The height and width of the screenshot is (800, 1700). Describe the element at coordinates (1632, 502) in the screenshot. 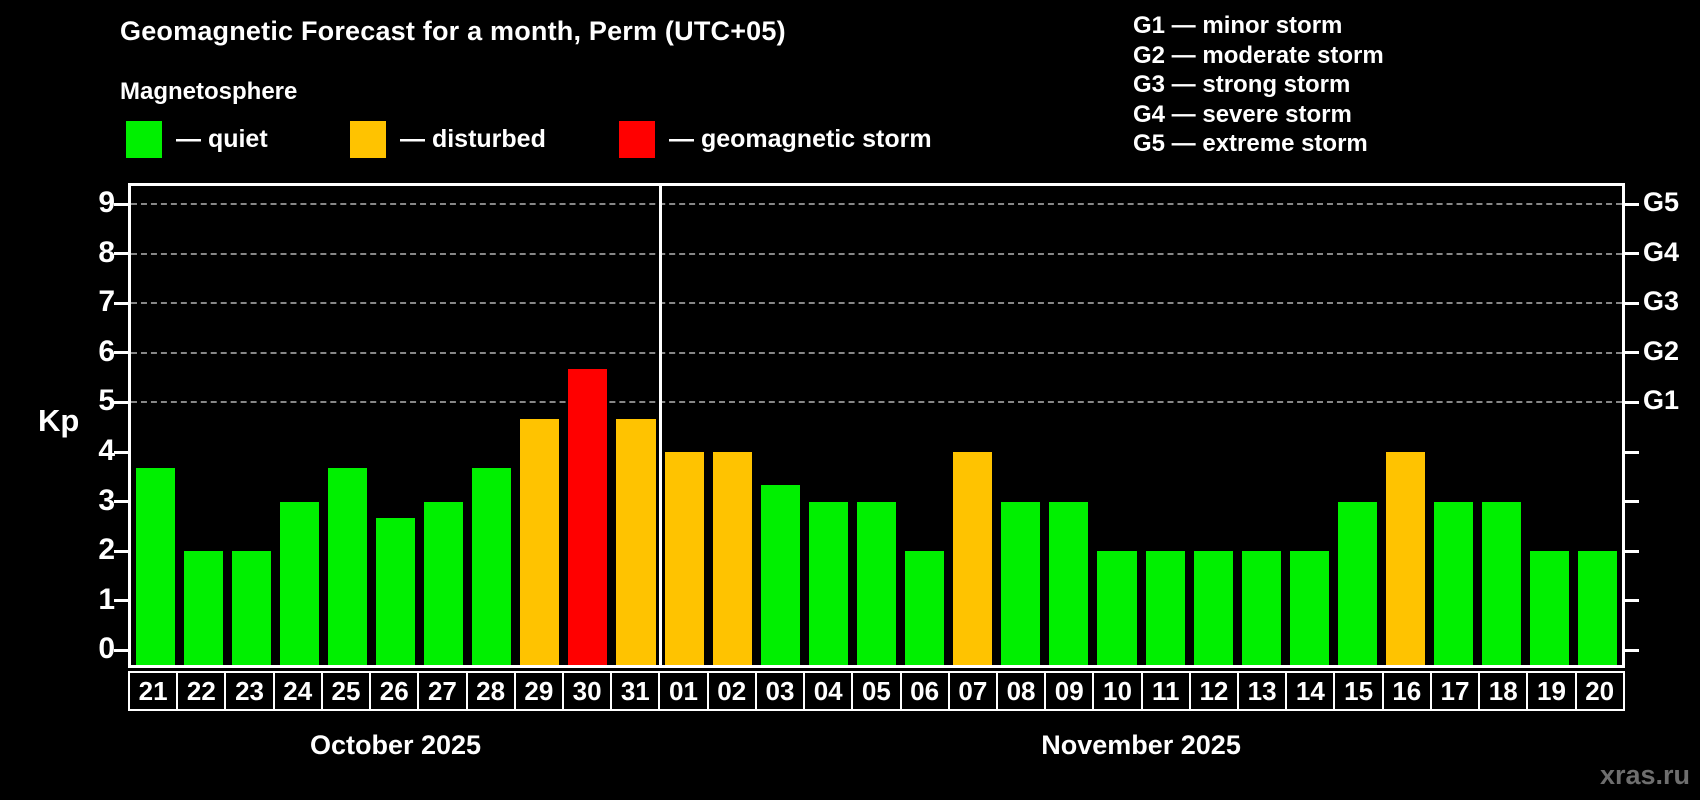

I see `right-tick-kp3` at that location.